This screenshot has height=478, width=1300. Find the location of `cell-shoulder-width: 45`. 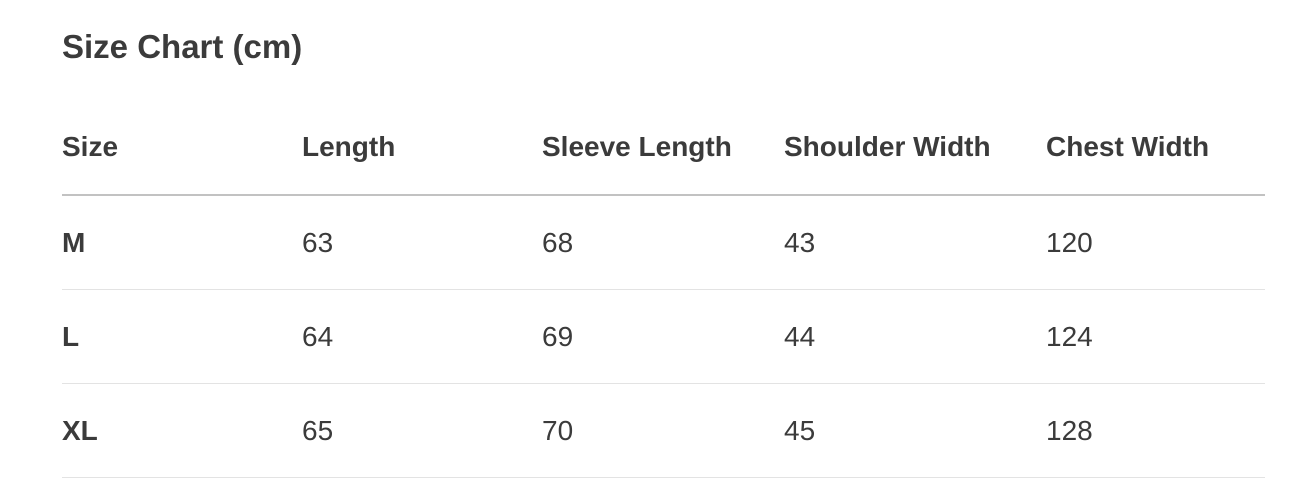

cell-shoulder-width: 45 is located at coordinates (915, 430).